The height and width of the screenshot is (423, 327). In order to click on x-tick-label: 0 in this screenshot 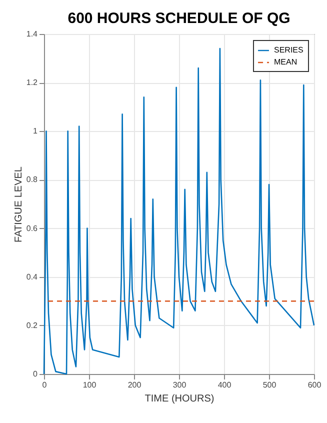, I will do `click(45, 385)`.